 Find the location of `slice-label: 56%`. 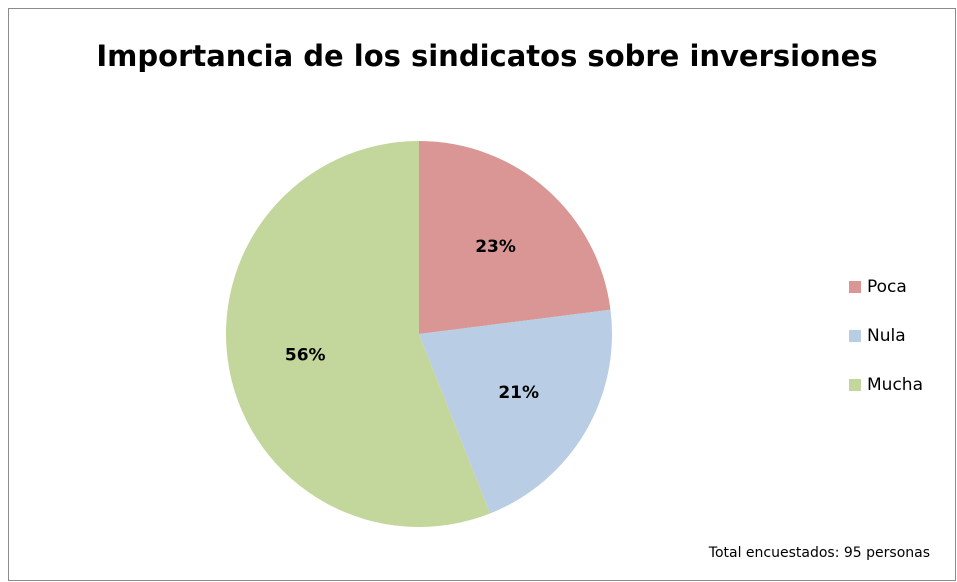

slice-label: 56% is located at coordinates (305, 356).